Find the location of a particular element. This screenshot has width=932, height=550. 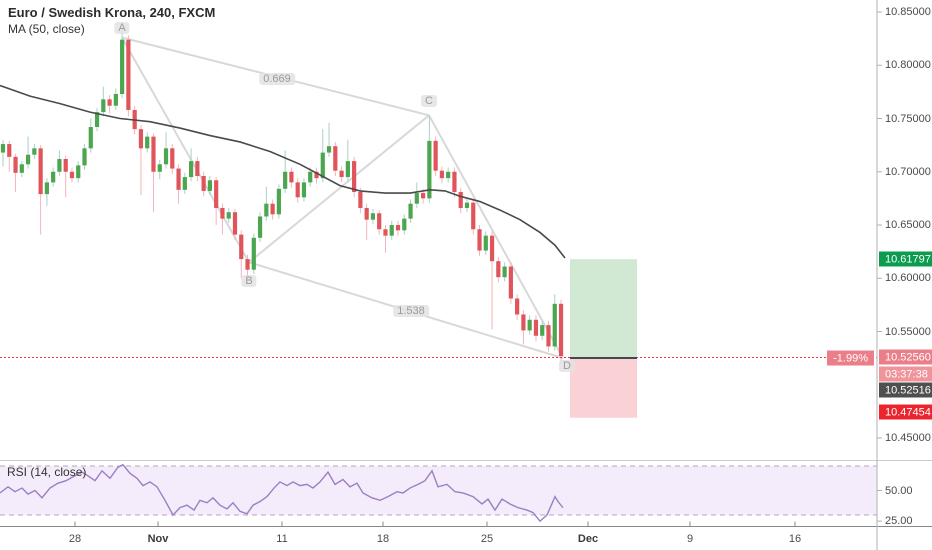

pattern-point-label-A: A is located at coordinates (122, 28).